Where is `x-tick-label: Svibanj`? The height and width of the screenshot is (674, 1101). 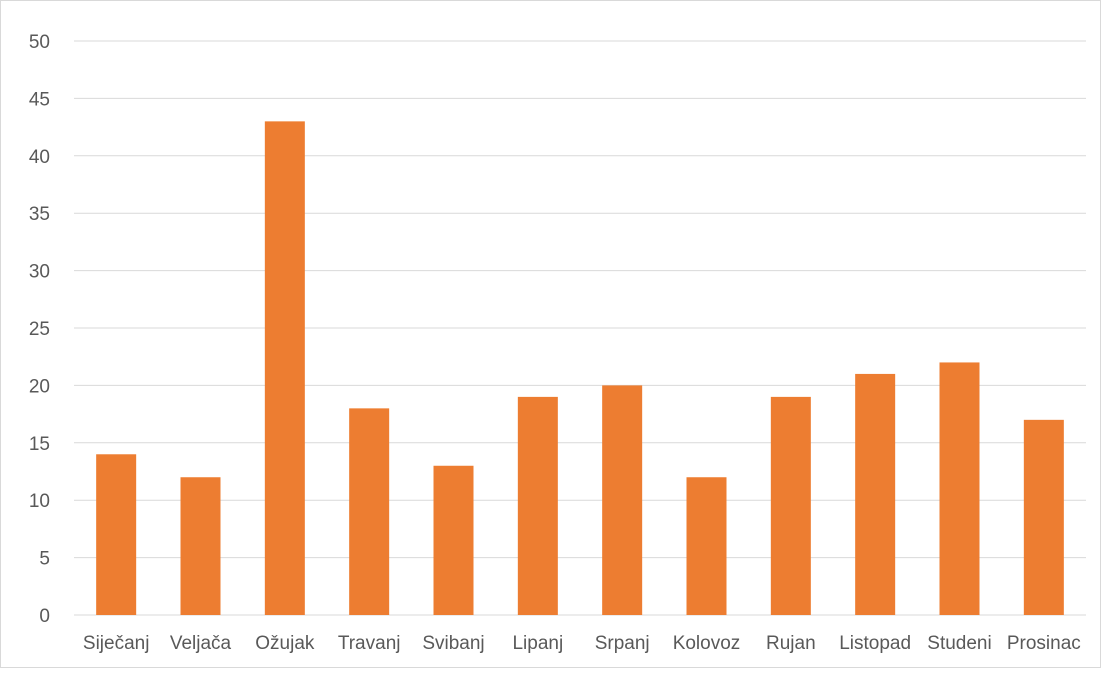 x-tick-label: Svibanj is located at coordinates (453, 643).